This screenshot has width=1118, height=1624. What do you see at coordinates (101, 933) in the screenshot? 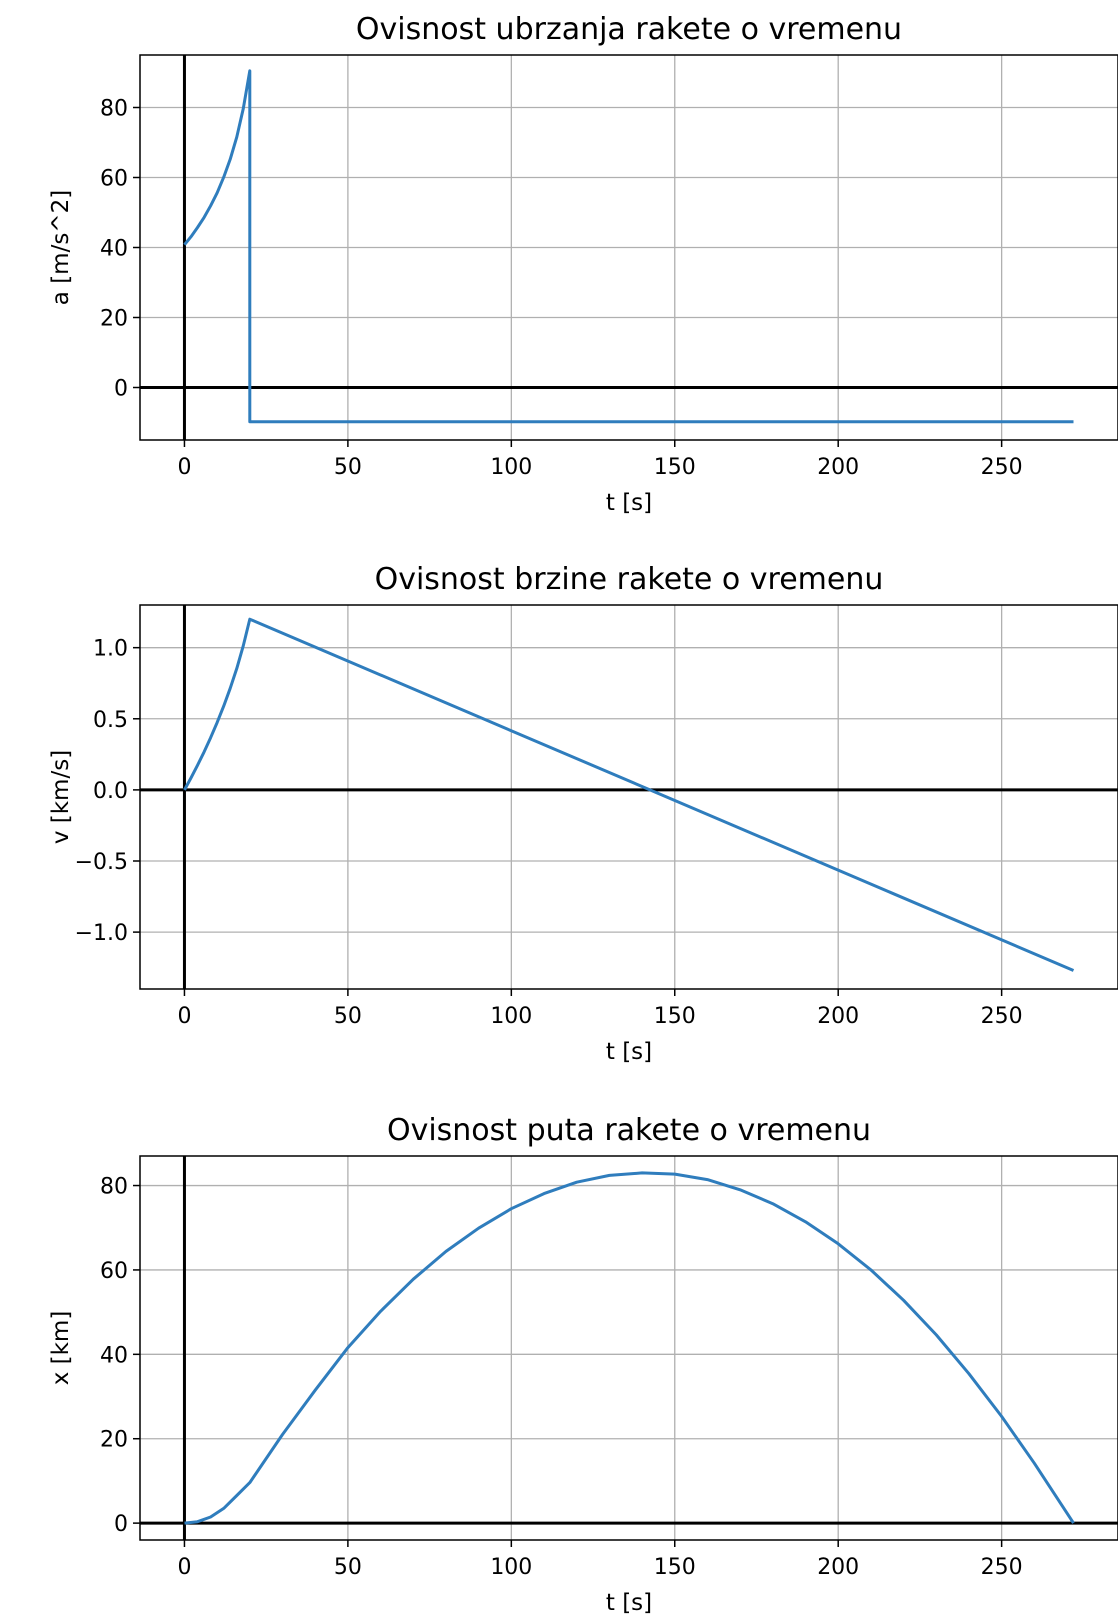
I see `y-tick-label: −1.0` at bounding box center [101, 933].